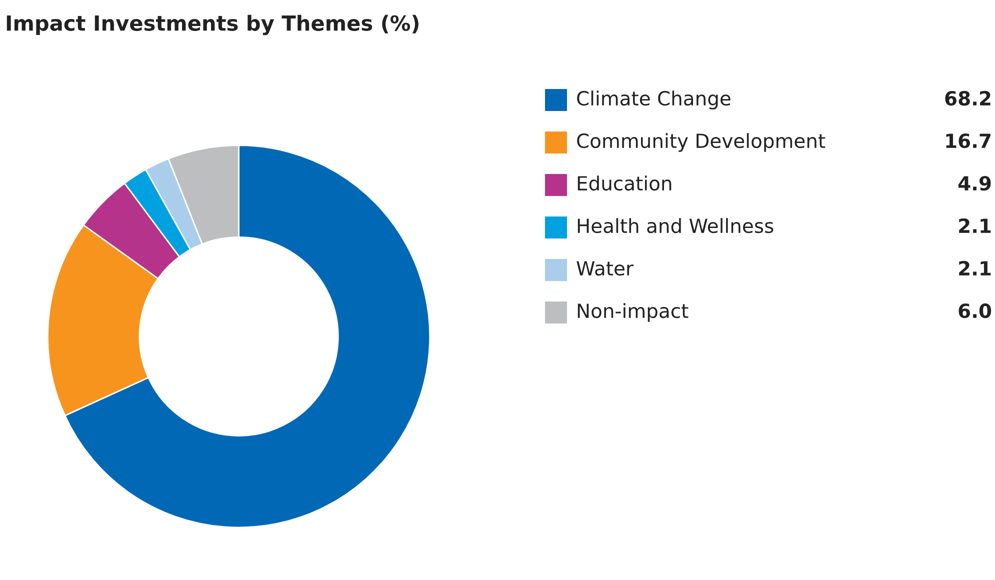 The height and width of the screenshot is (580, 995). Describe the element at coordinates (701, 142) in the screenshot. I see `legend-label: Community Development` at that location.